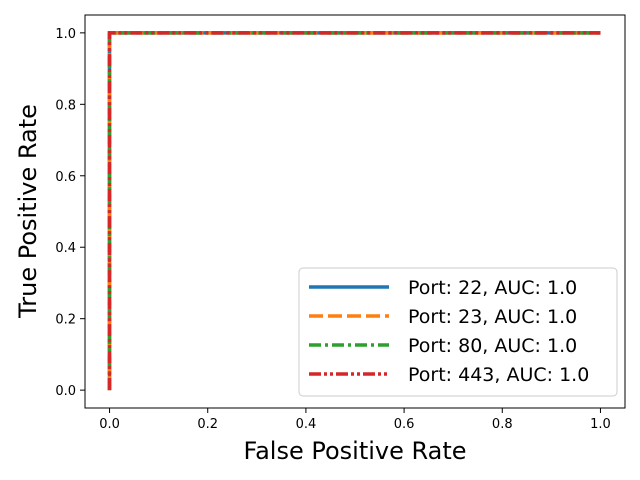 This screenshot has width=640, height=480. I want to click on x-tick-label: 0.2, so click(207, 424).